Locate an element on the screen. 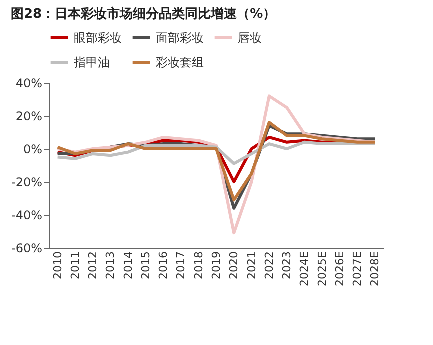  line-series is located at coordinates (216, 153).